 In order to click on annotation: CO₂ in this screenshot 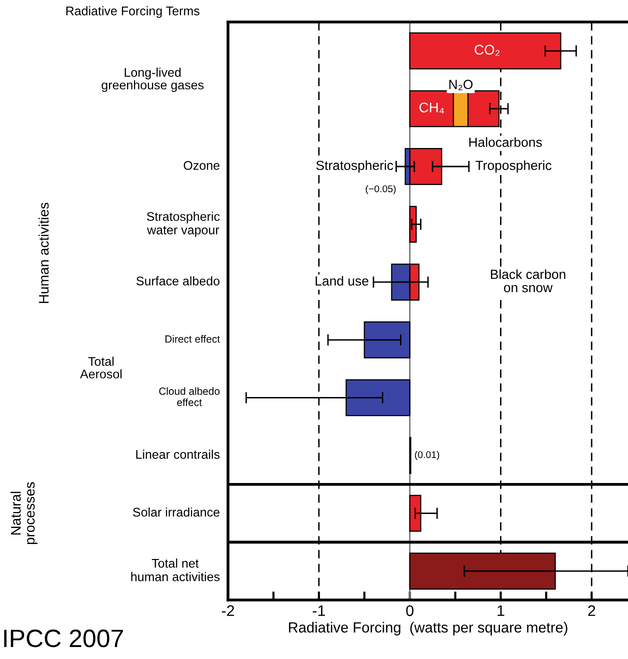, I will do `click(487, 50)`.